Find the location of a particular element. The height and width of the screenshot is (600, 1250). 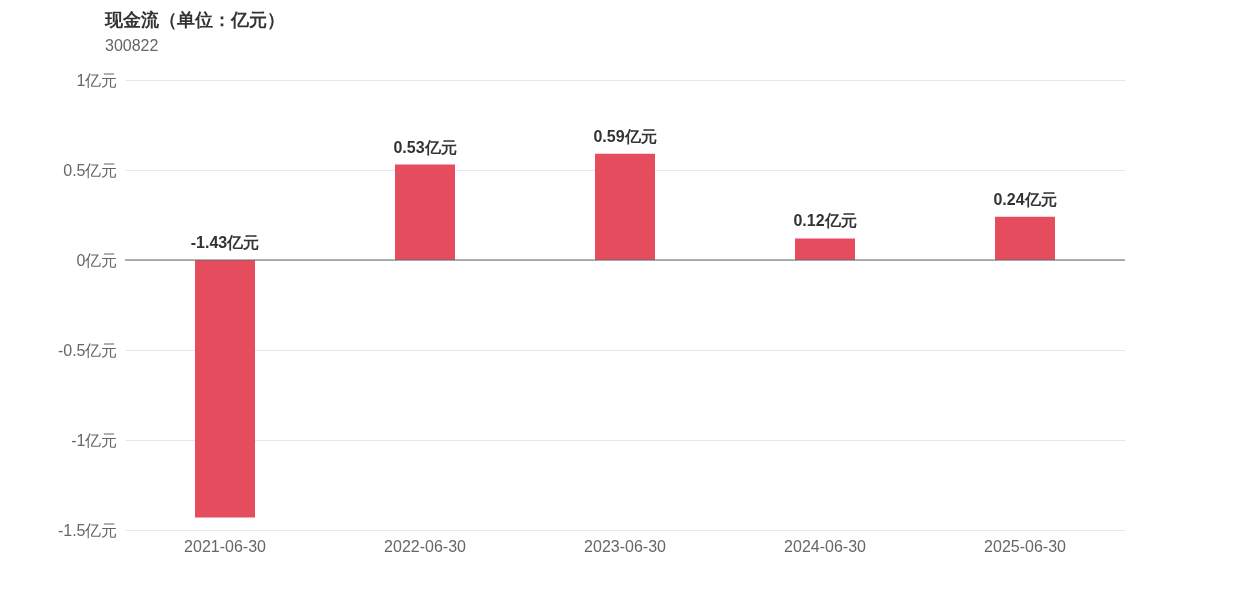

y-tick-label: 0.5亿元 is located at coordinates (90, 170).